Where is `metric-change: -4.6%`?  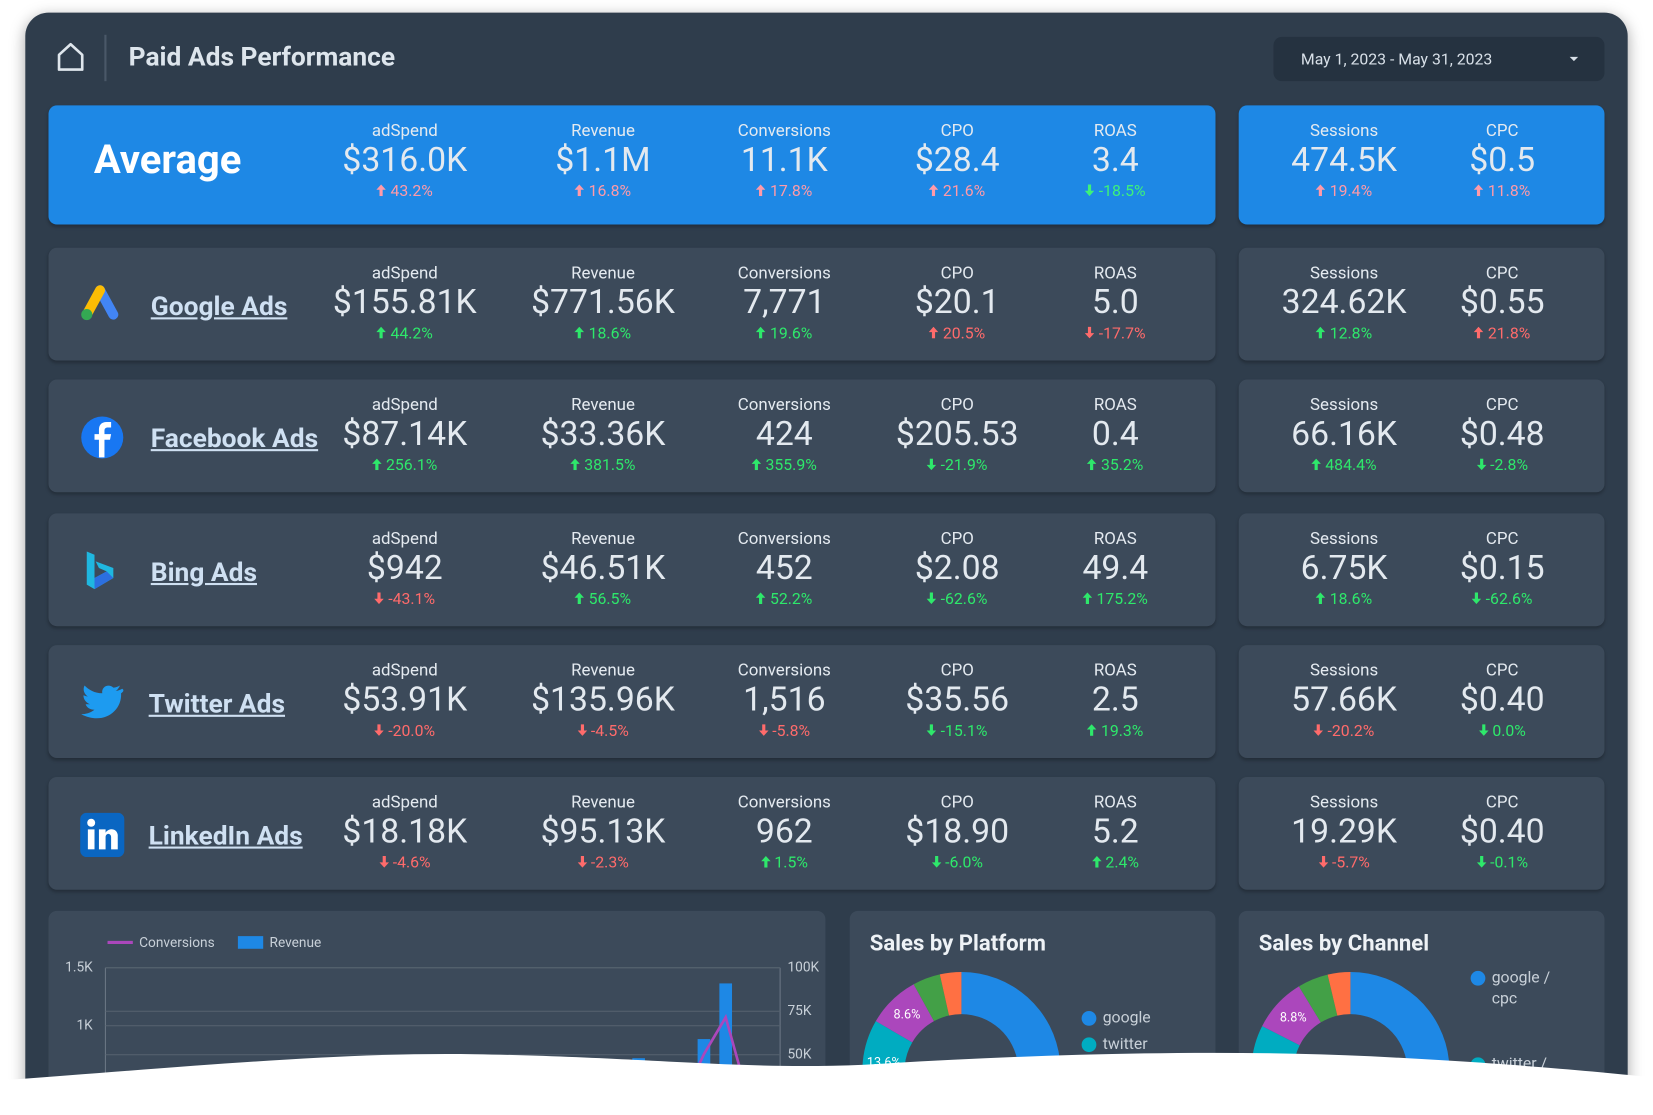 metric-change: -4.6% is located at coordinates (404, 862).